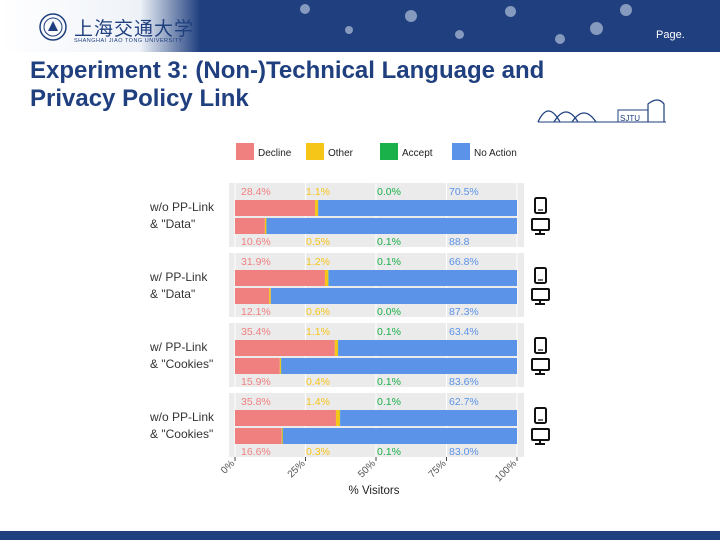 The height and width of the screenshot is (540, 720). I want to click on data-label-no-action: 62.7%, so click(464, 402).